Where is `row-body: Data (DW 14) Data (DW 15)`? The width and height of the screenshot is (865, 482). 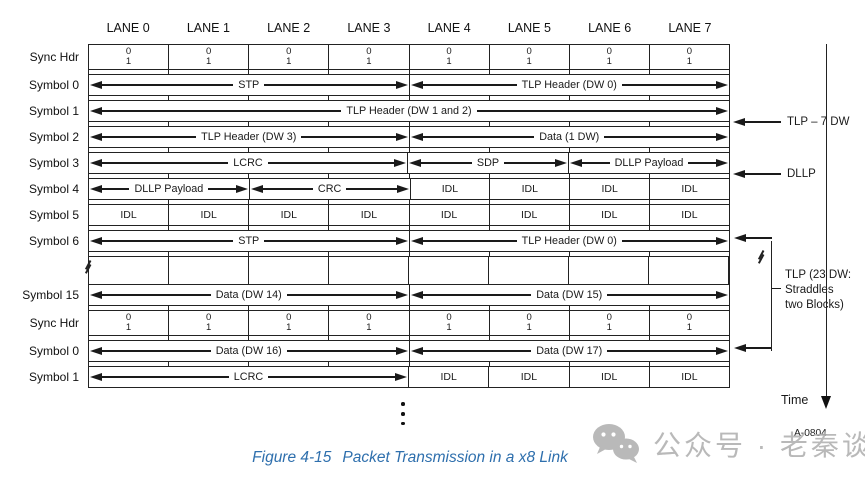
row-body: Data (DW 14) Data (DW 15) is located at coordinates (409, 295).